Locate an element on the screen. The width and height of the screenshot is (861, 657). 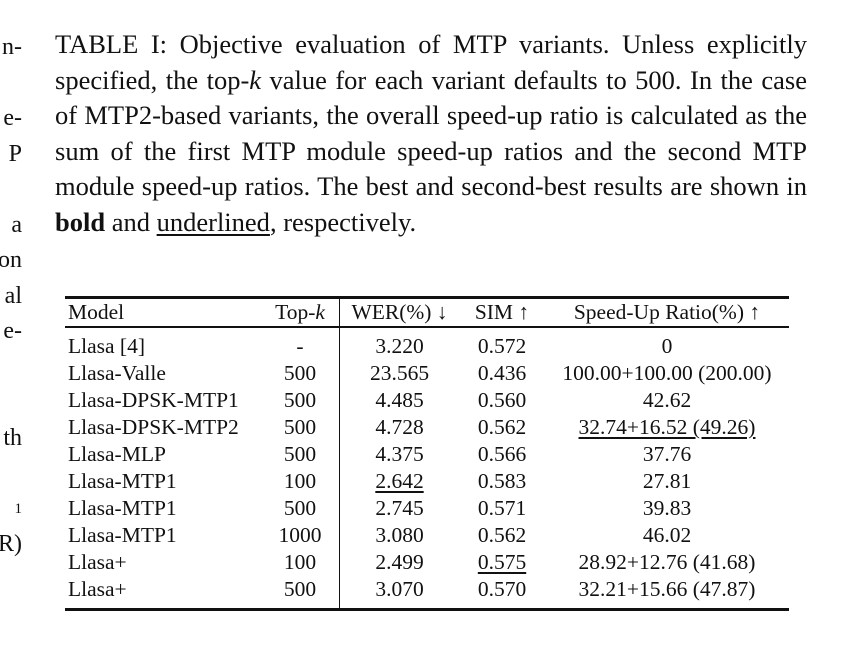
cell-wer: 3.080 is located at coordinates (399, 535).